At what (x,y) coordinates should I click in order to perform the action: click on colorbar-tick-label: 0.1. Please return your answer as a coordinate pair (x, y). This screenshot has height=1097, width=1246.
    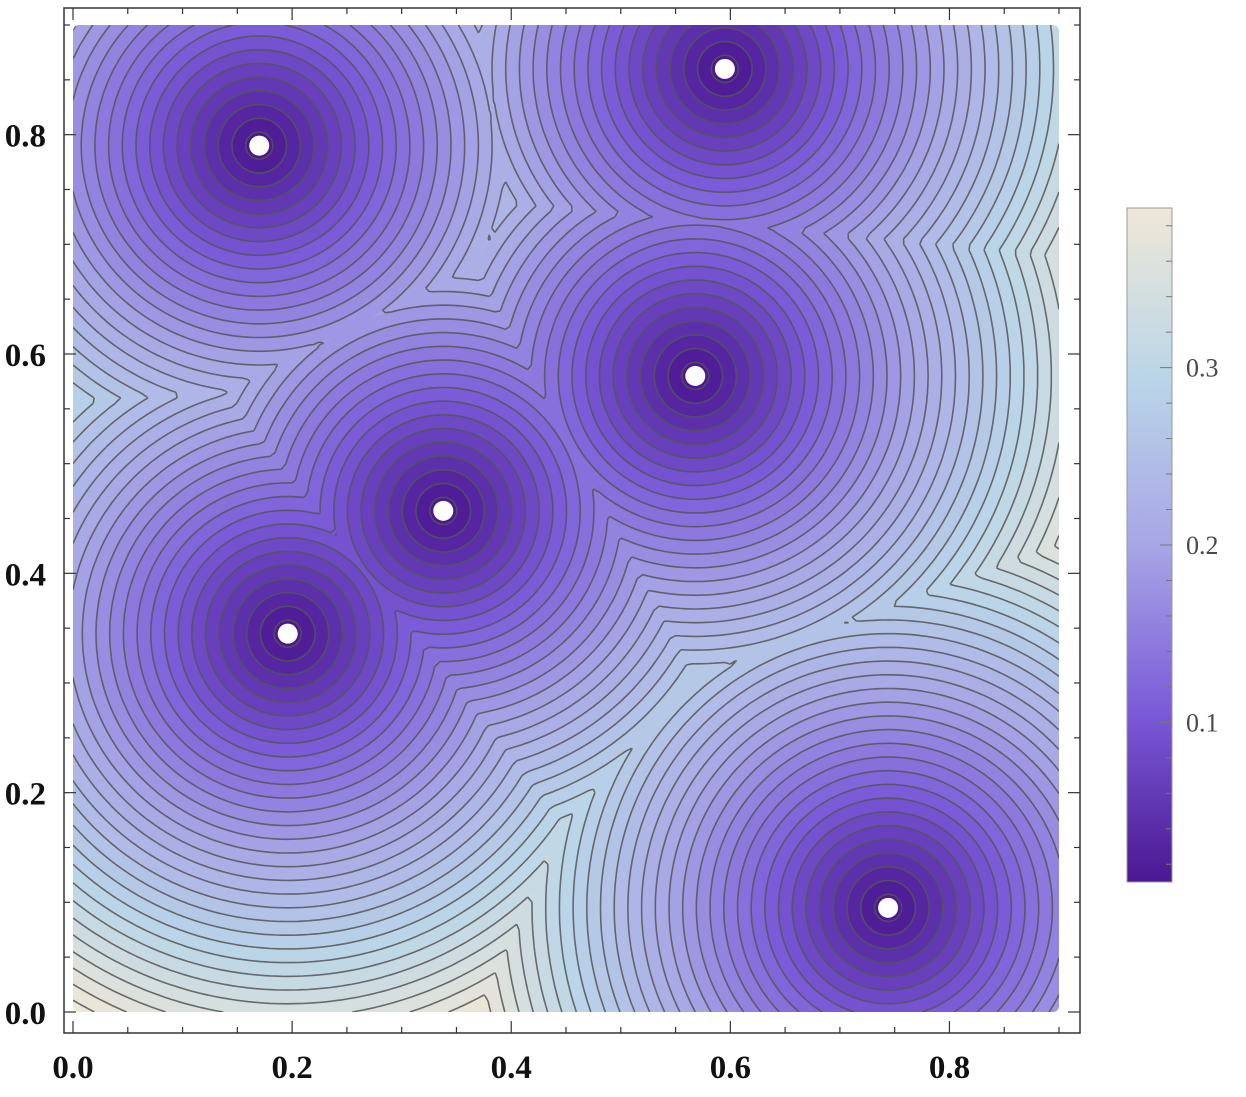
    Looking at the image, I should click on (1202, 722).